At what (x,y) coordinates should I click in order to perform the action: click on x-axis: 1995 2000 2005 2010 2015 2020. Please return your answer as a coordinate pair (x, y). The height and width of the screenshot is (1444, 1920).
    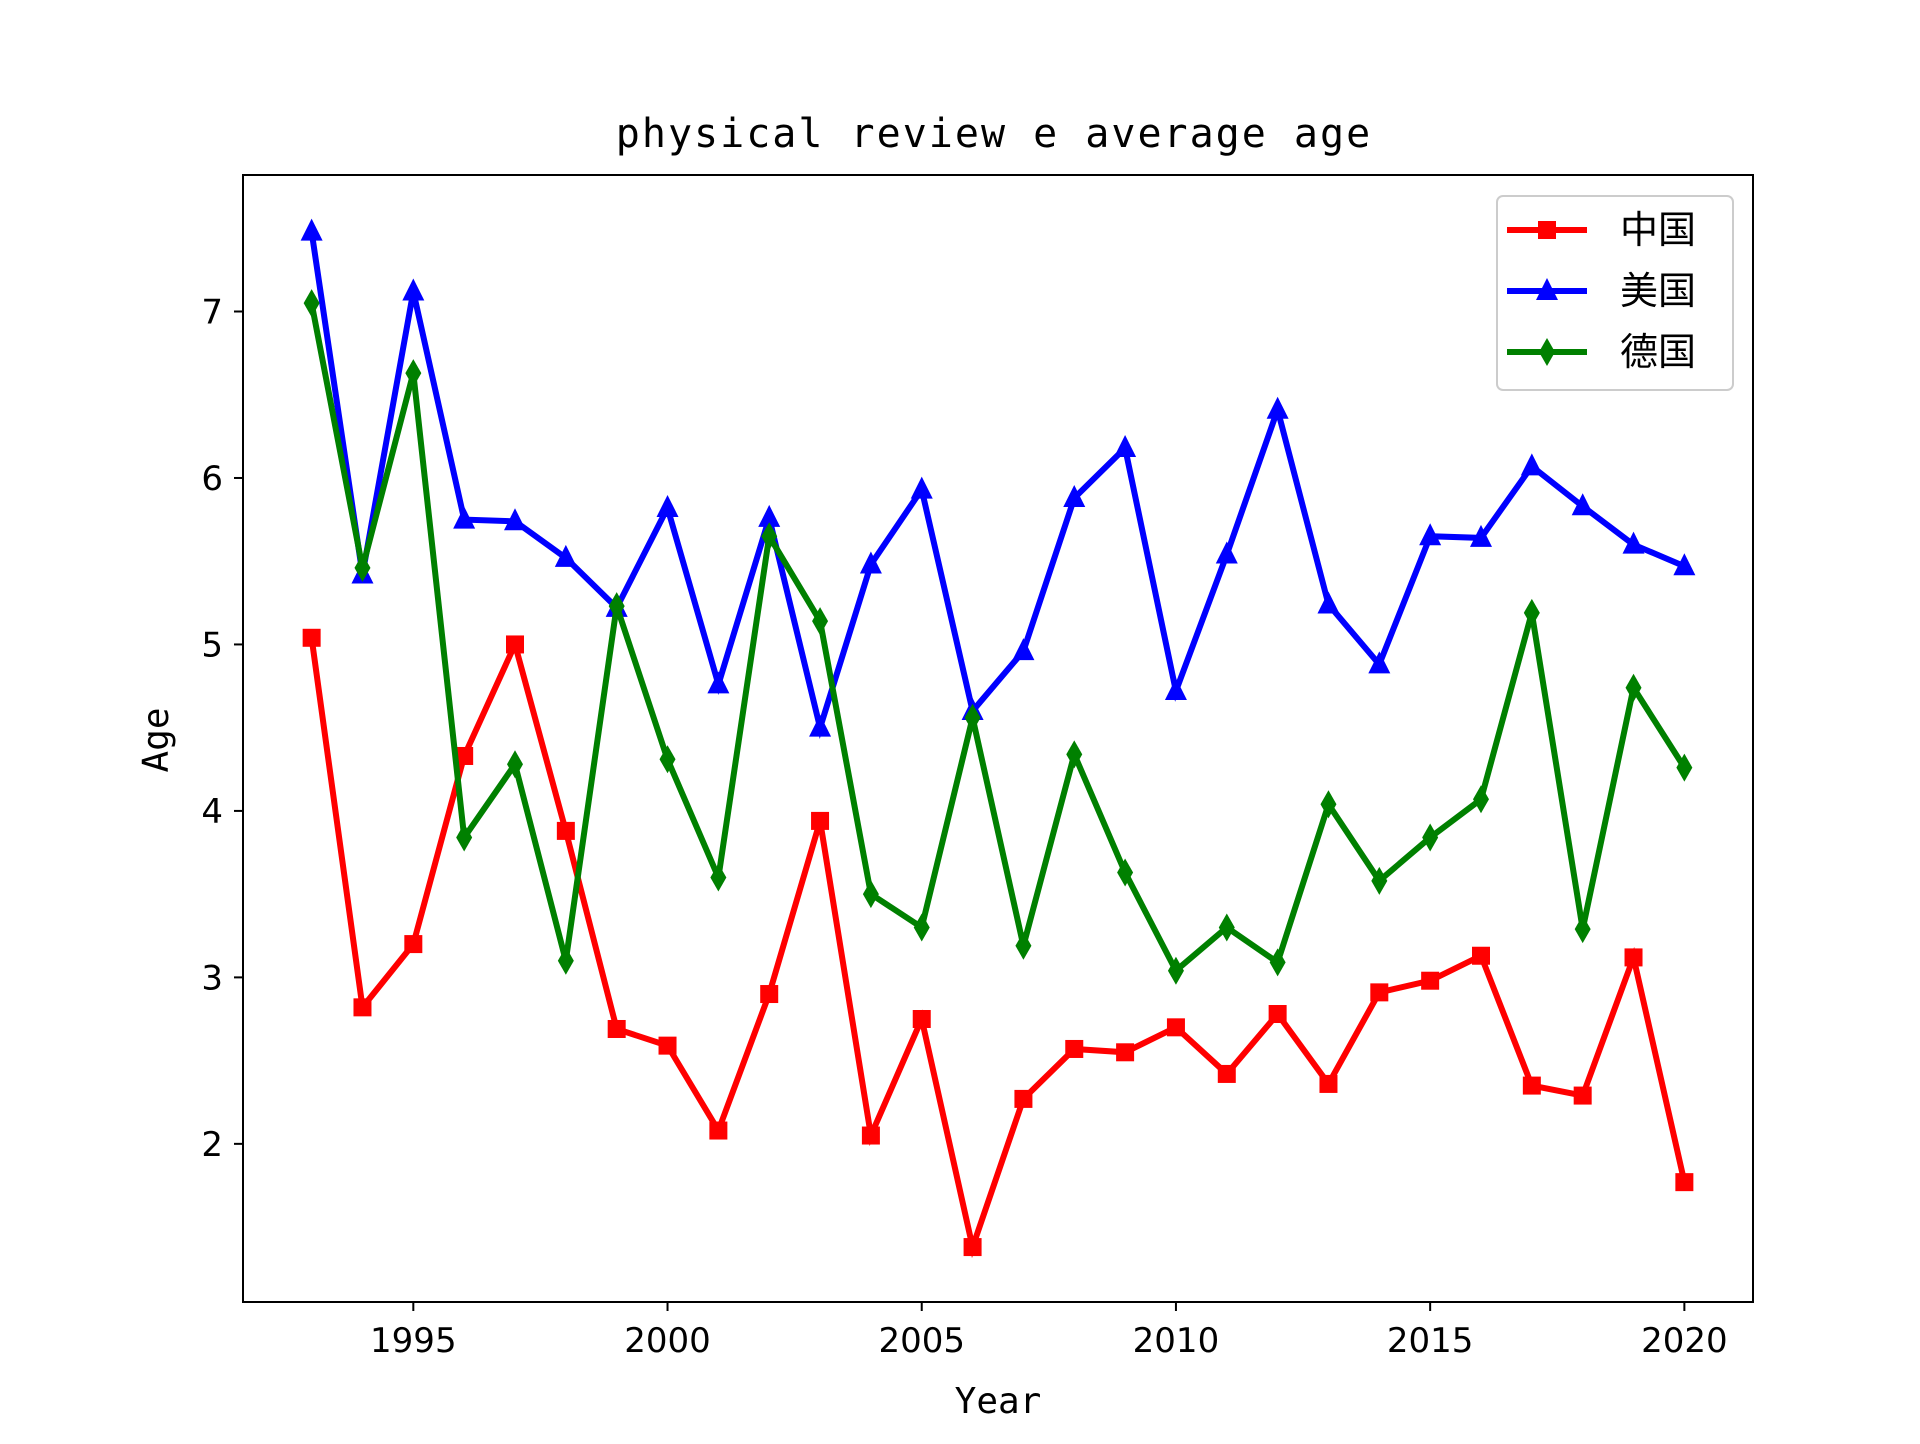
    Looking at the image, I should click on (1049, 1331).